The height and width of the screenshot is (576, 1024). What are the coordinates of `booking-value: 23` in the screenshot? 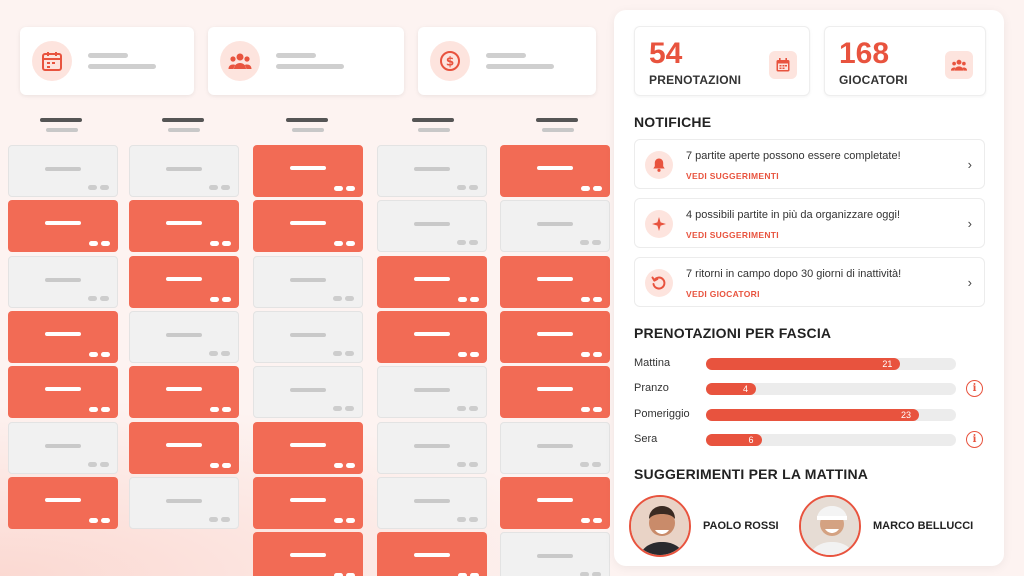 It's located at (905, 415).